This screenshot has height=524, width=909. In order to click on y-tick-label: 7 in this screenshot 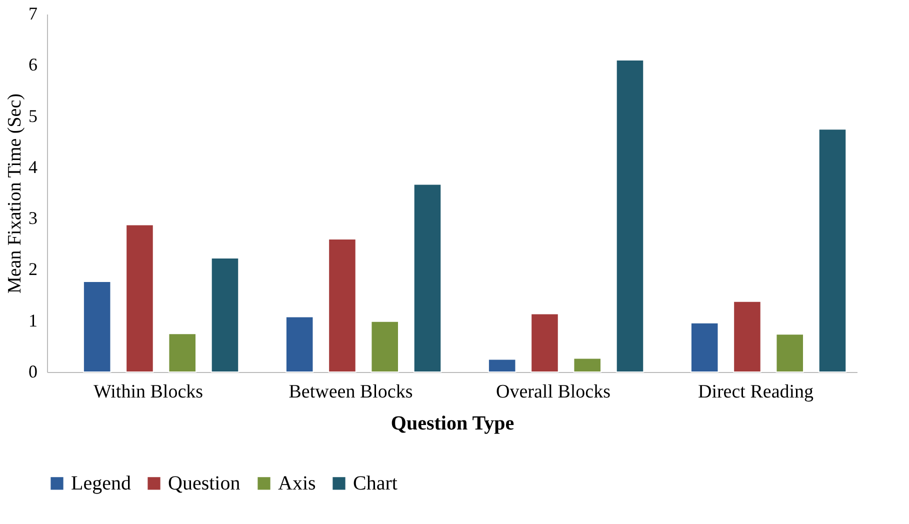, I will do `click(33, 14)`.